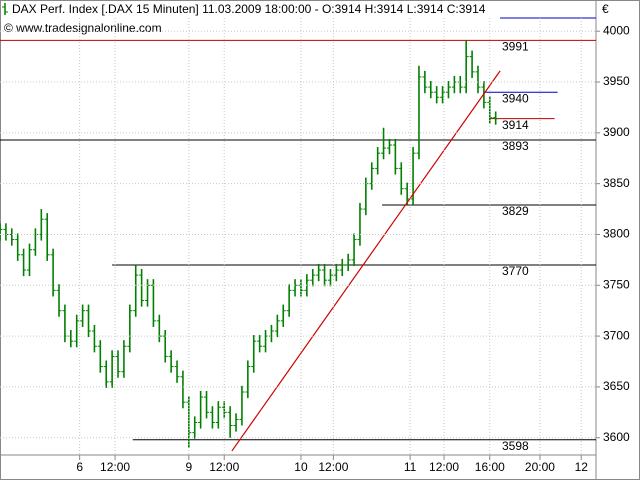  Describe the element at coordinates (515, 47) in the screenshot. I see `level-label: 3991` at that location.